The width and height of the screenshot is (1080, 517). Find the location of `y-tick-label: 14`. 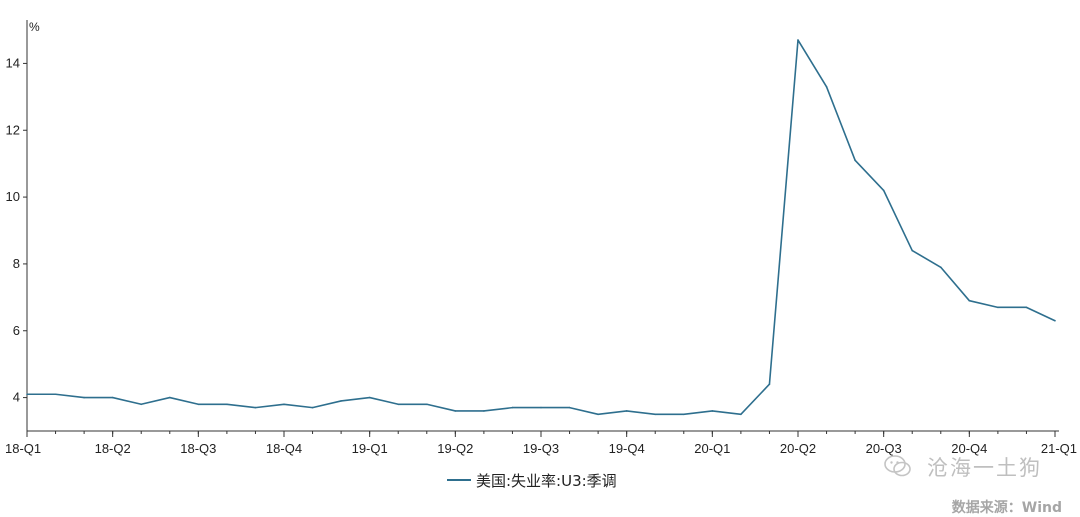

y-tick-label: 14 is located at coordinates (13, 62).